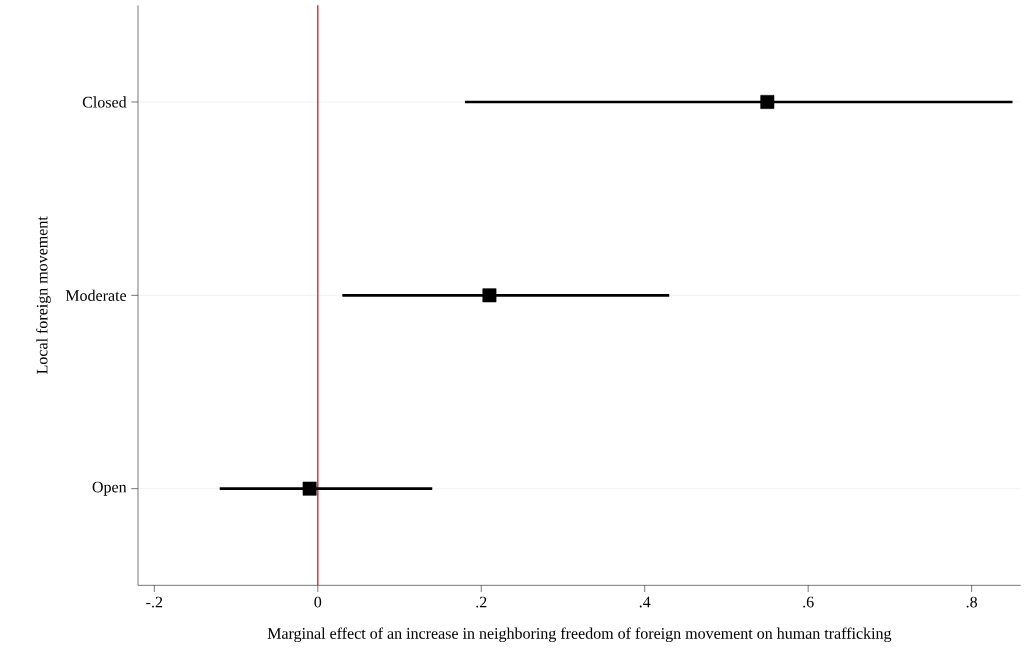 The image size is (1024, 663). Describe the element at coordinates (96, 295) in the screenshot. I see `y-tick-label: Moderate` at that location.